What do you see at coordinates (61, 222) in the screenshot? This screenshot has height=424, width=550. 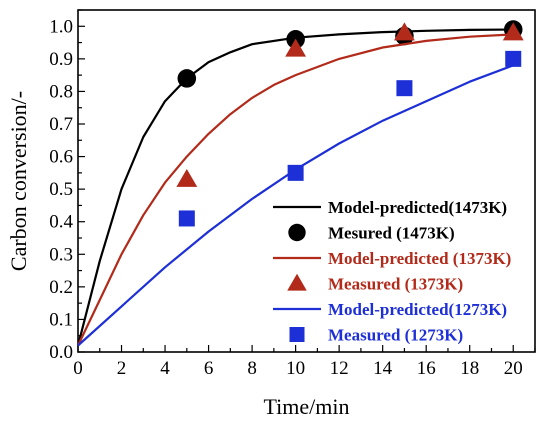 I see `y-tick-label: 0.4` at bounding box center [61, 222].